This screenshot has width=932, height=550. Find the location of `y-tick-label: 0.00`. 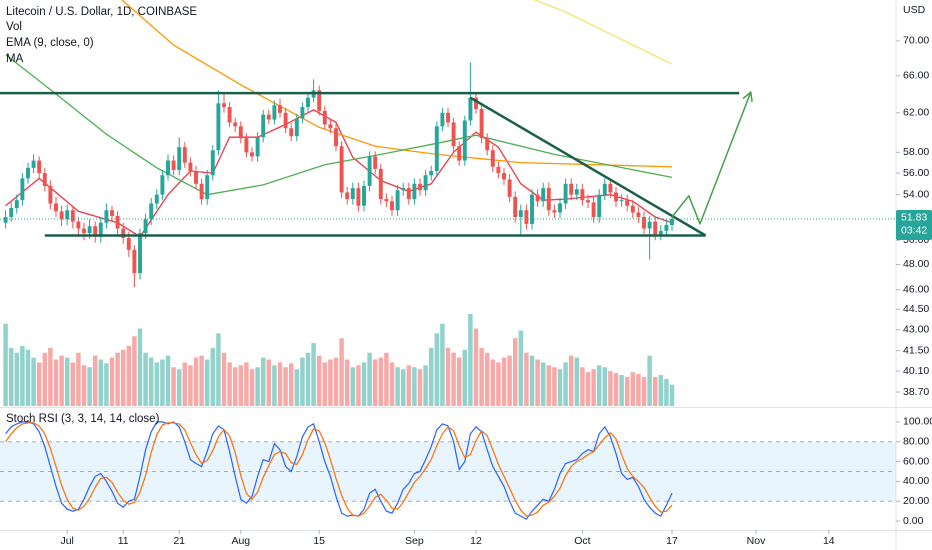

y-tick-label: 0.00 is located at coordinates (913, 521).